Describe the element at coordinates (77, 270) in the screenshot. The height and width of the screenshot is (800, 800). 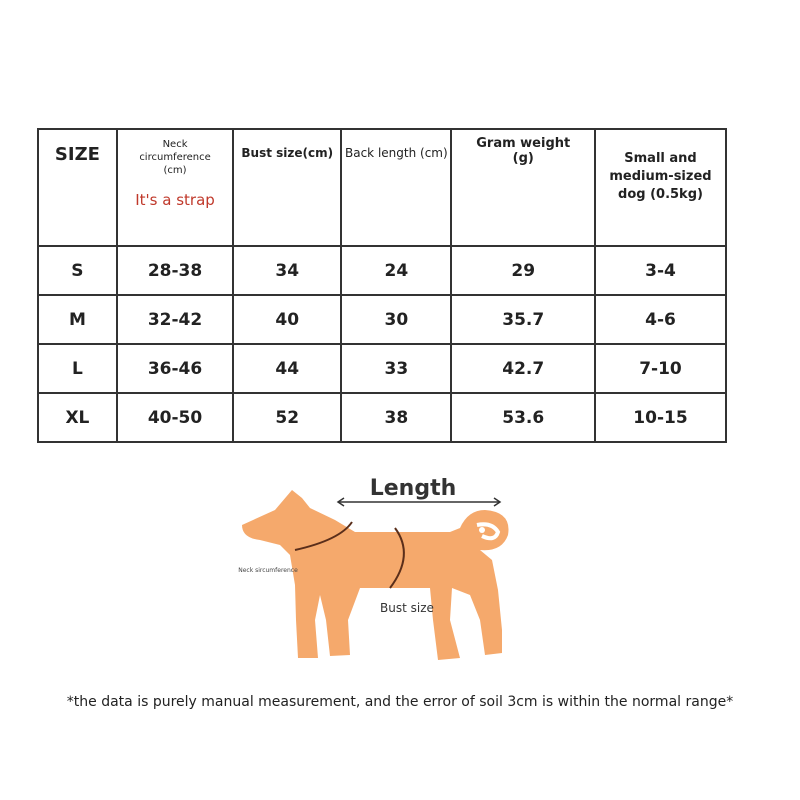
I see `table-cell: S` at that location.